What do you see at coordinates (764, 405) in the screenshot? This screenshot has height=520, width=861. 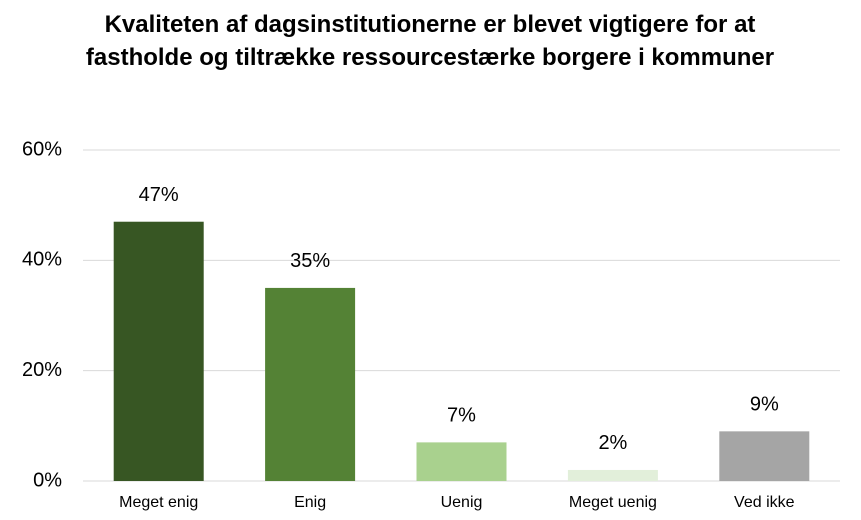 I see `value-label: 9%` at bounding box center [764, 405].